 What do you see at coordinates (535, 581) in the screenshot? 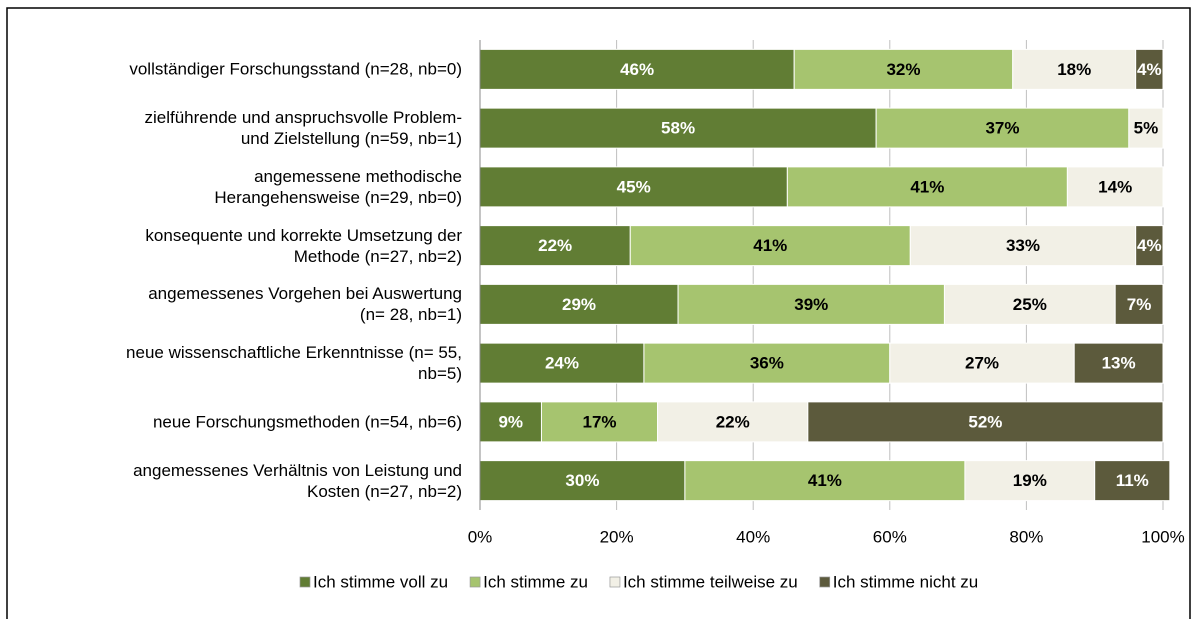
I see `legend-label: Ich stimme zu` at bounding box center [535, 581].